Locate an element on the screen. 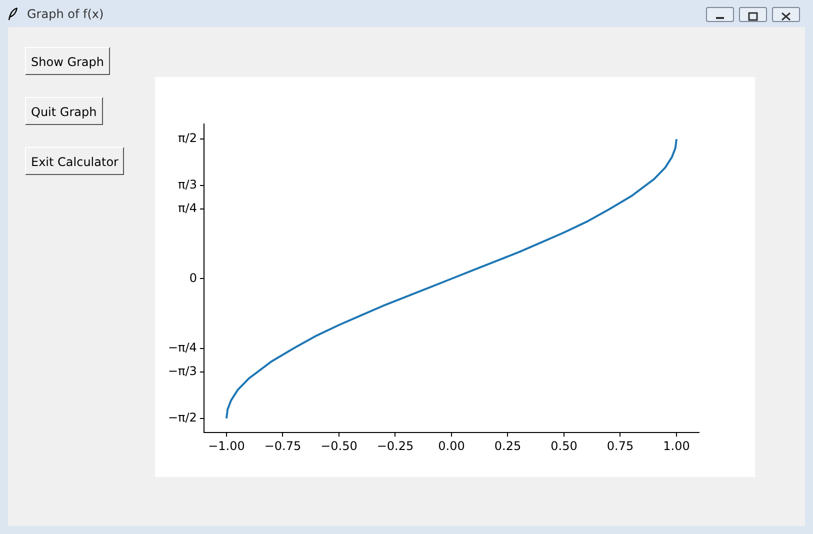 The image size is (813, 534). y-tick-label: −π/3 is located at coordinates (182, 371).